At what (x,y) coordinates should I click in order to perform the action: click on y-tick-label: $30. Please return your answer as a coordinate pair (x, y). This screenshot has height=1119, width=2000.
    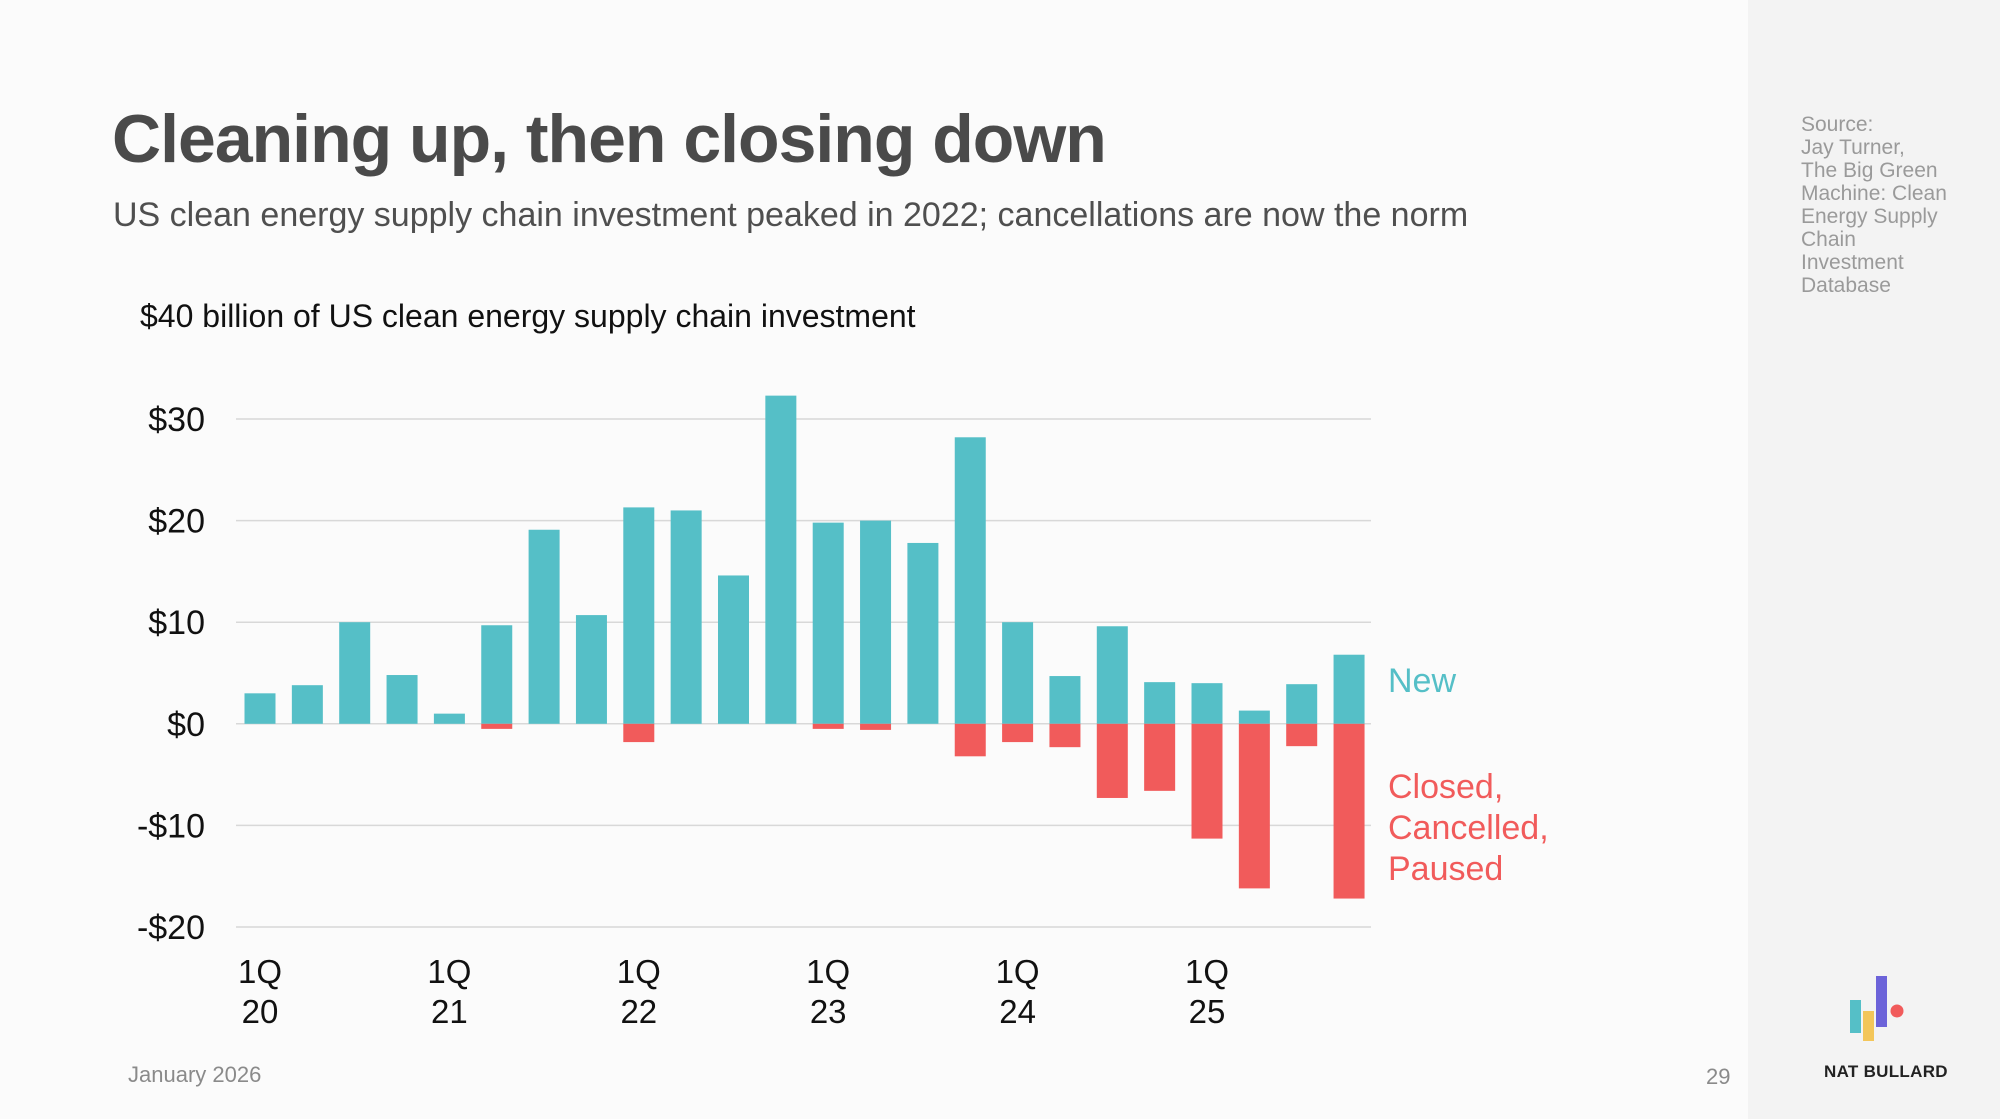
    Looking at the image, I should click on (176, 420).